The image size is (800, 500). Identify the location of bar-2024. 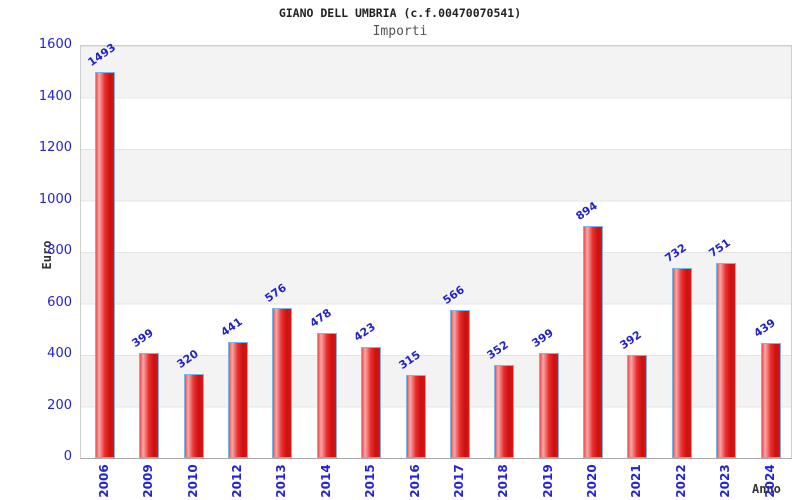
(770, 400).